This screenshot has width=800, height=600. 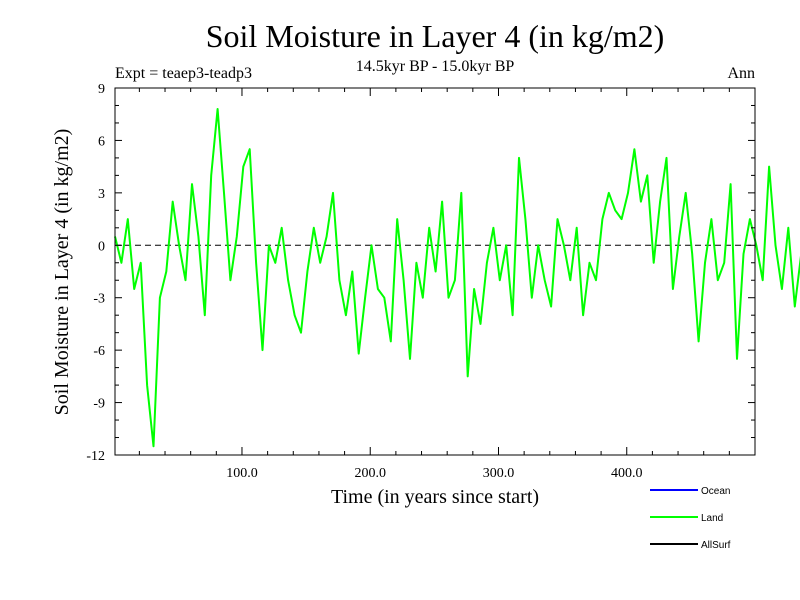 I want to click on legend-label-land: Land, so click(x=712, y=518).